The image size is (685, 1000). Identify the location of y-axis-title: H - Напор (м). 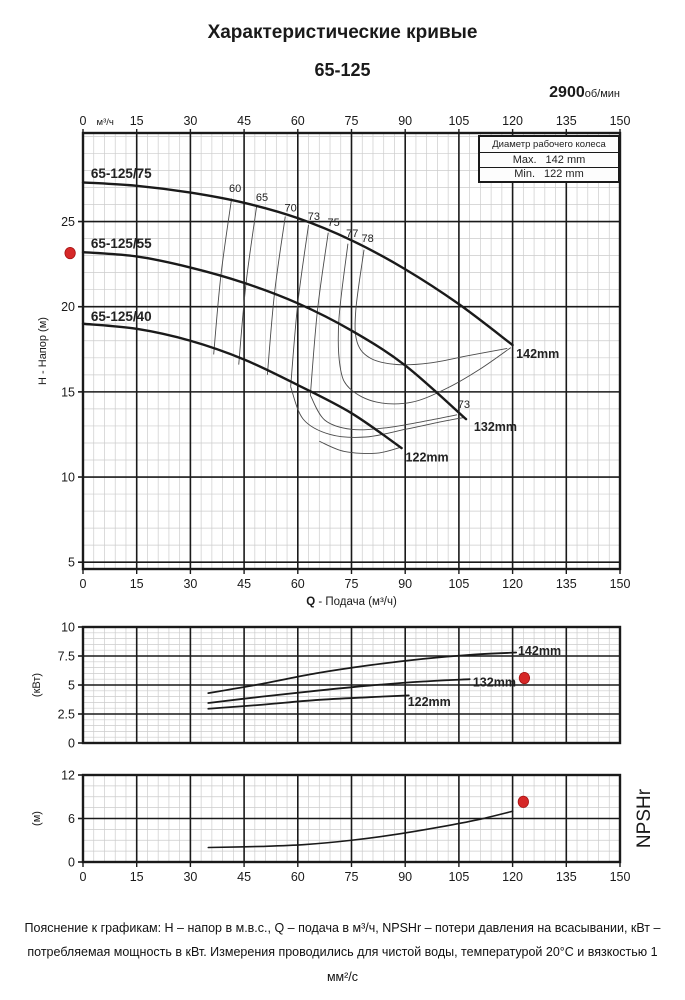
(43, 351).